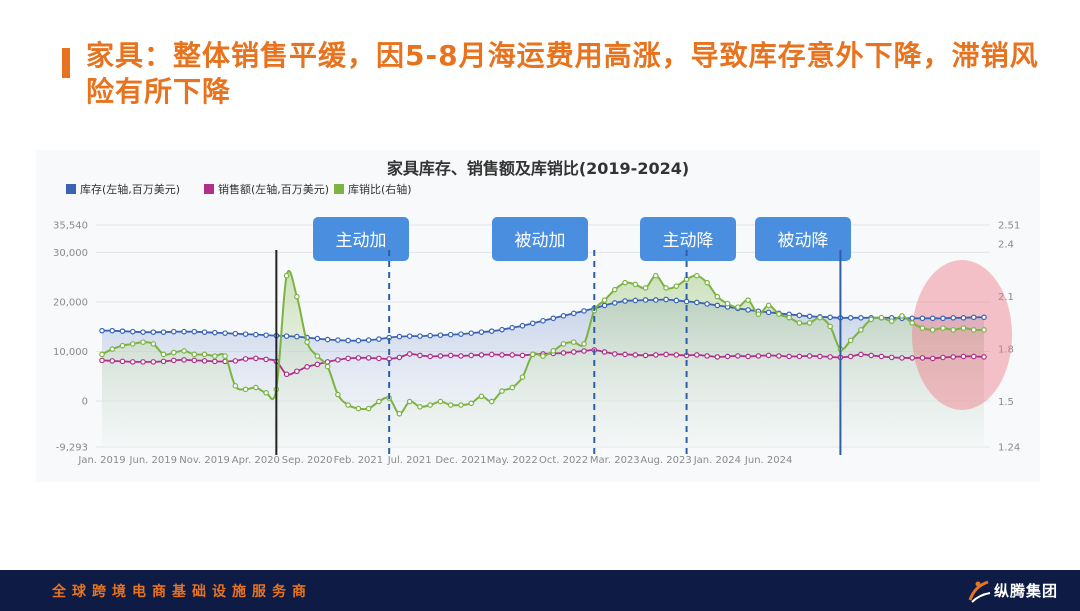 The height and width of the screenshot is (611, 1080). What do you see at coordinates (563, 460) in the screenshot?
I see `x-tick-label: Oct. 2022` at bounding box center [563, 460].